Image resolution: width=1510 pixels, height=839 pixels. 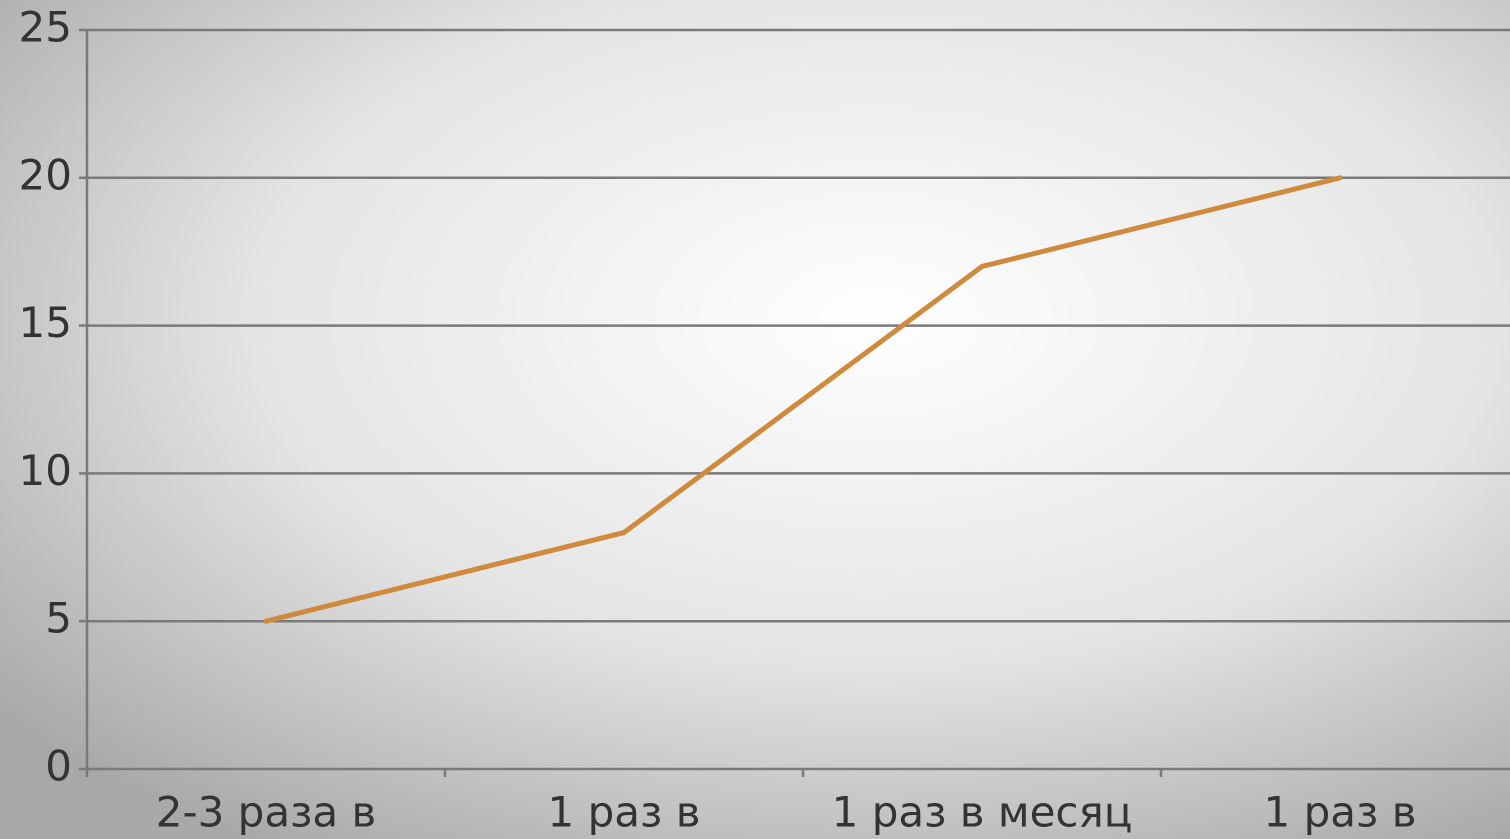 What do you see at coordinates (45, 322) in the screenshot?
I see `y-tick-label: 15` at bounding box center [45, 322].